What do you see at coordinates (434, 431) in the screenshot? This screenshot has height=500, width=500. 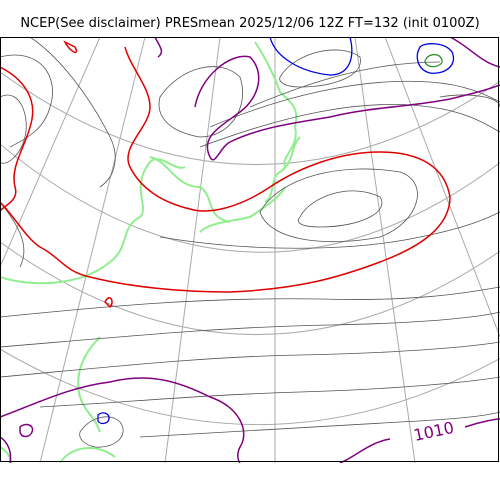 I see `isobar-value-label: 1010` at bounding box center [434, 431].